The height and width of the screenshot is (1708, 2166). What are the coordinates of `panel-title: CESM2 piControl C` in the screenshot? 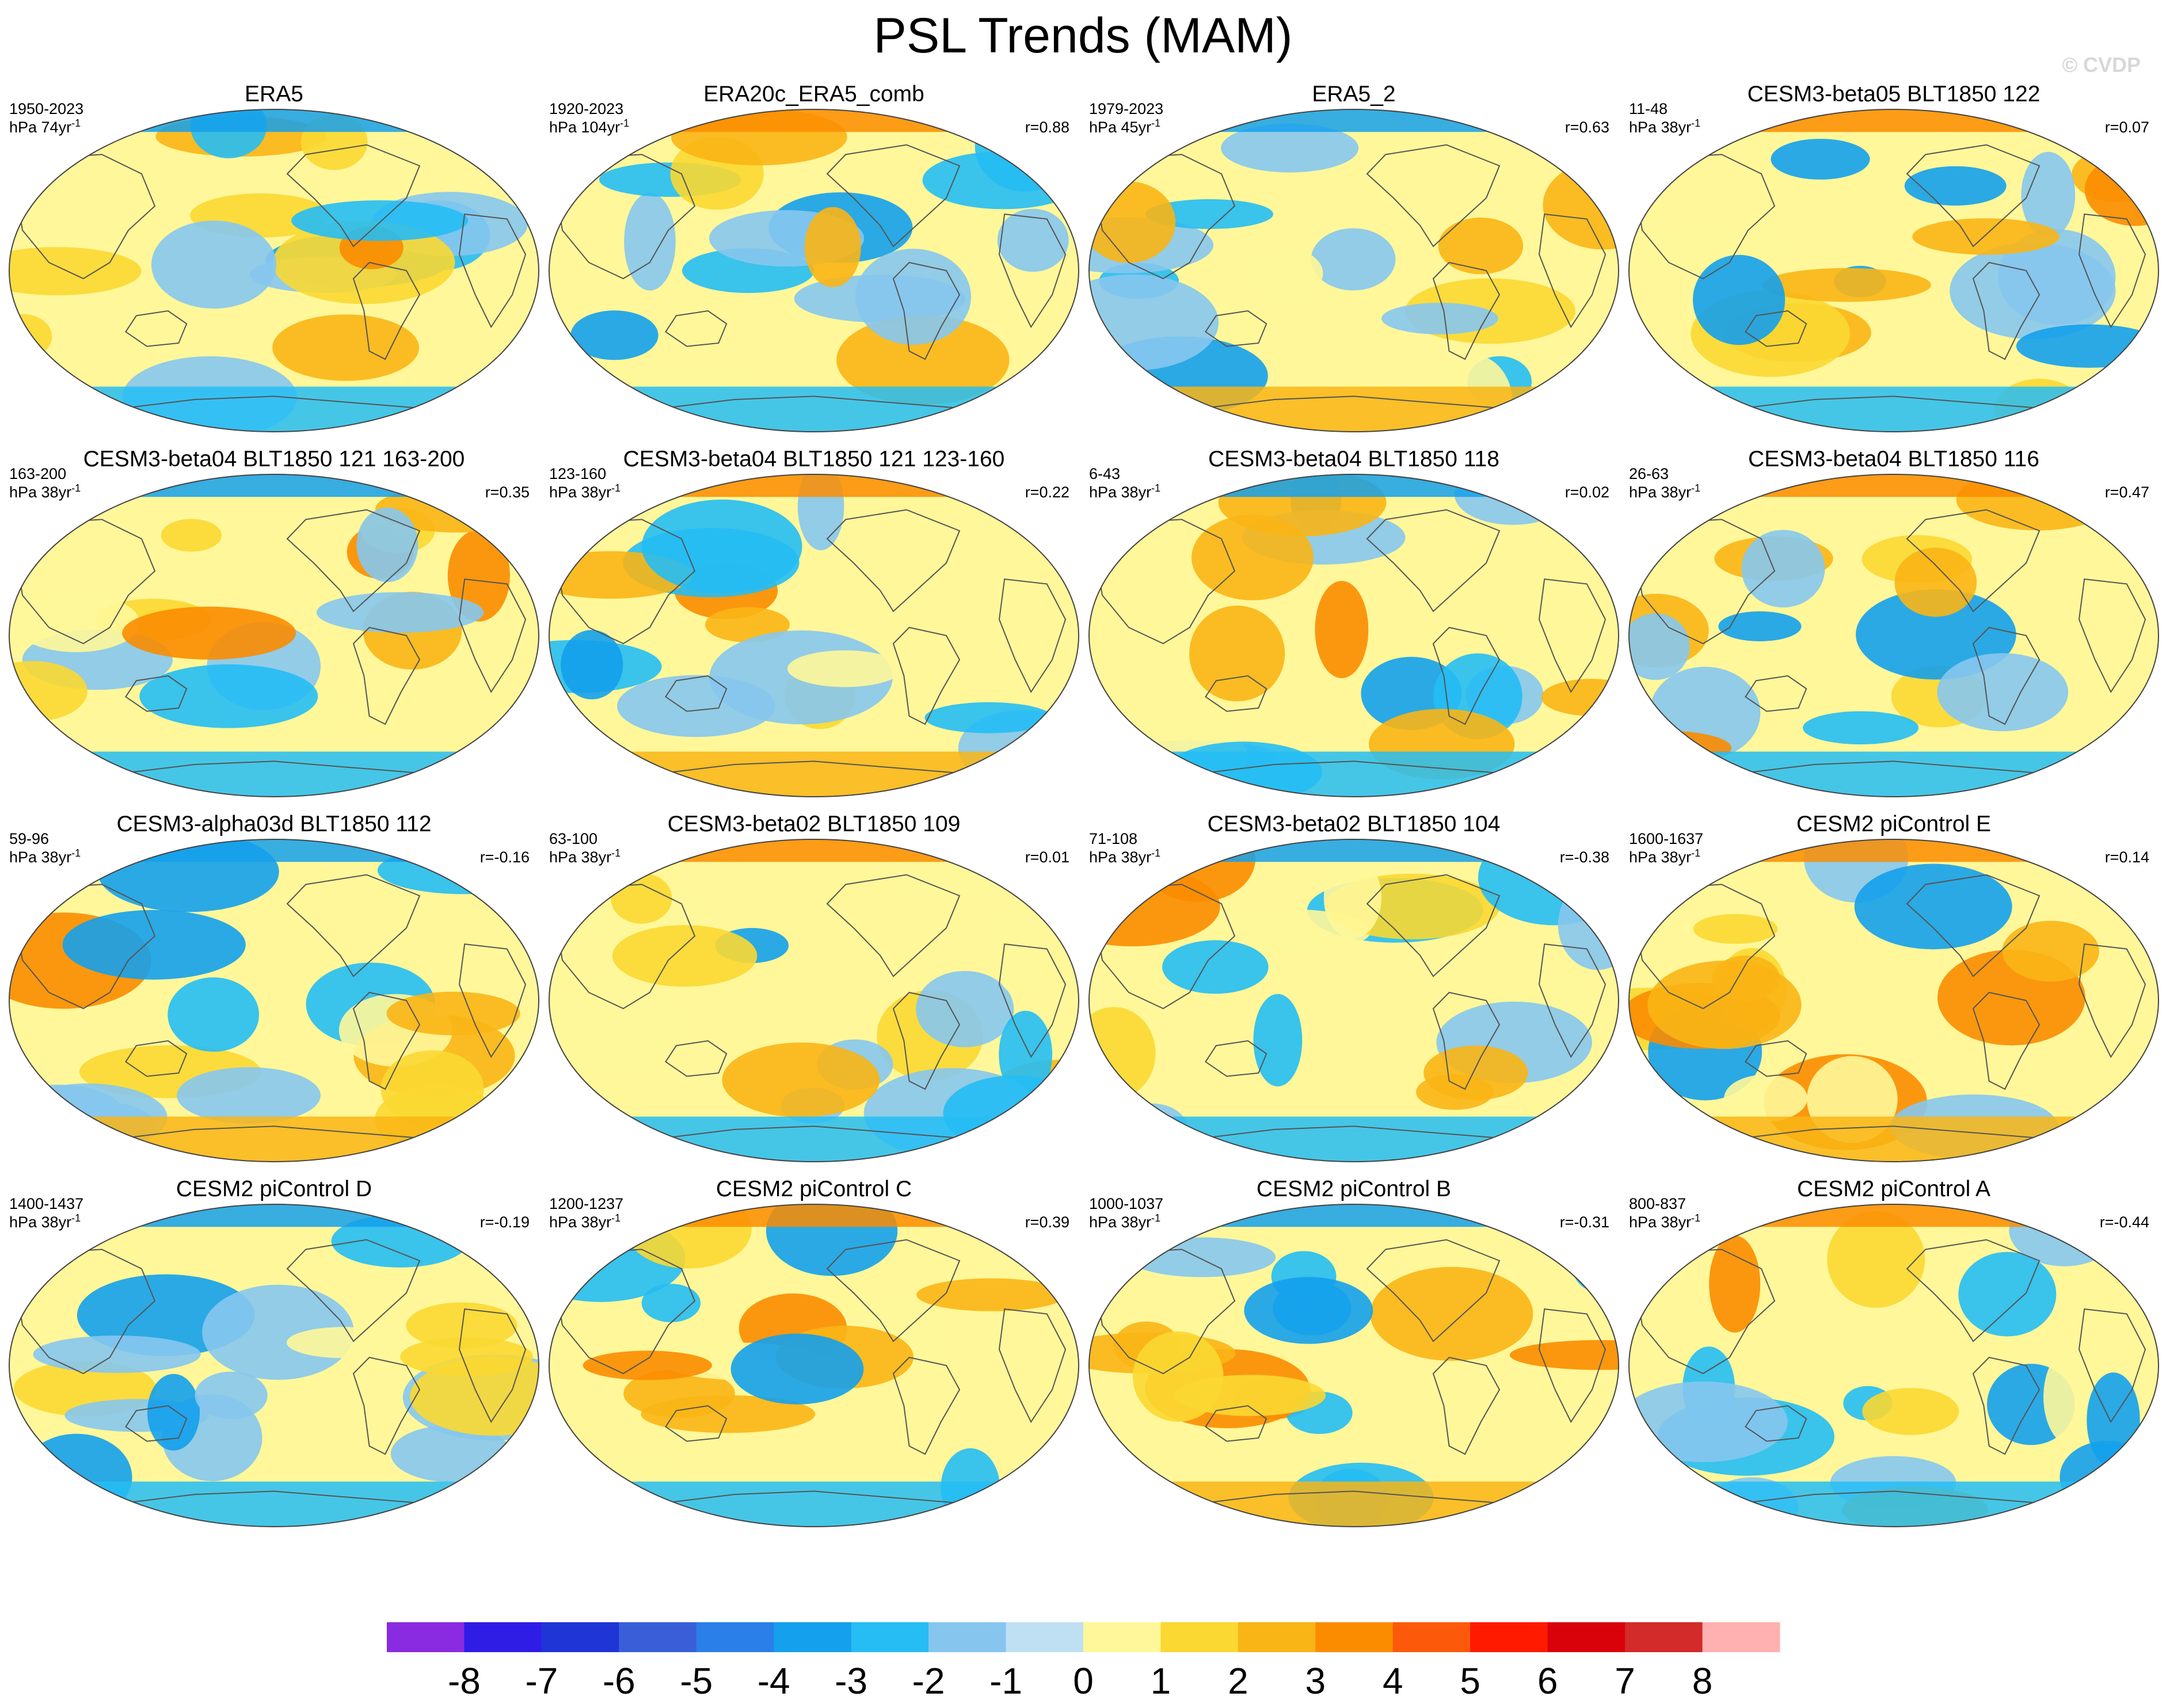 It's located at (814, 1189).